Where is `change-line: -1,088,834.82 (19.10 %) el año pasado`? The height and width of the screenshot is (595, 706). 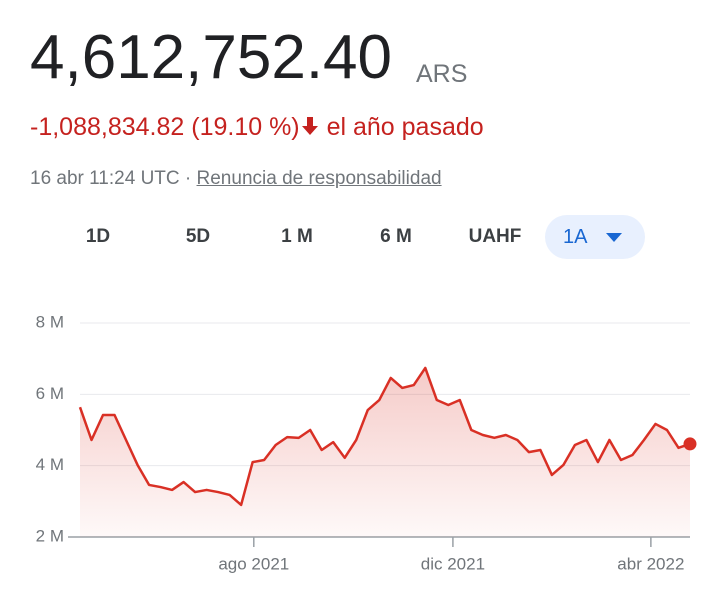 change-line: -1,088,834.82 (19.10 %) el año pasado is located at coordinates (257, 127).